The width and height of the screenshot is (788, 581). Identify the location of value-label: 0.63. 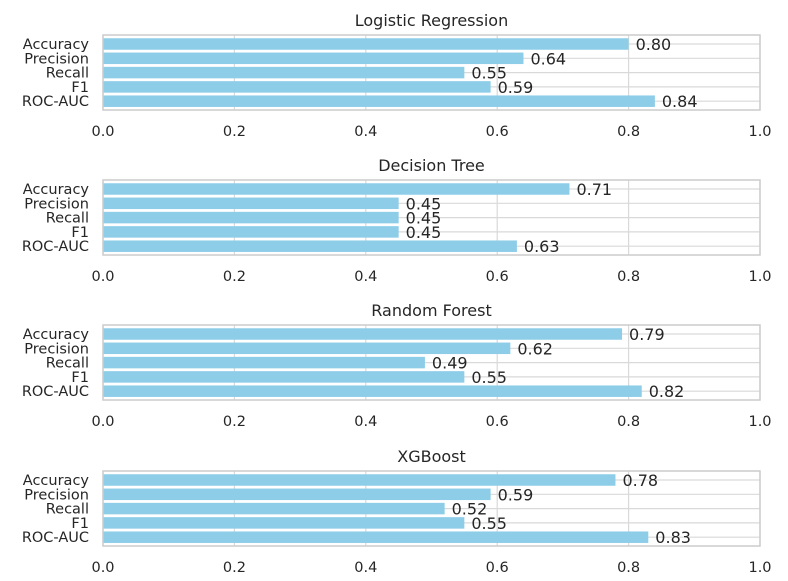
(542, 246).